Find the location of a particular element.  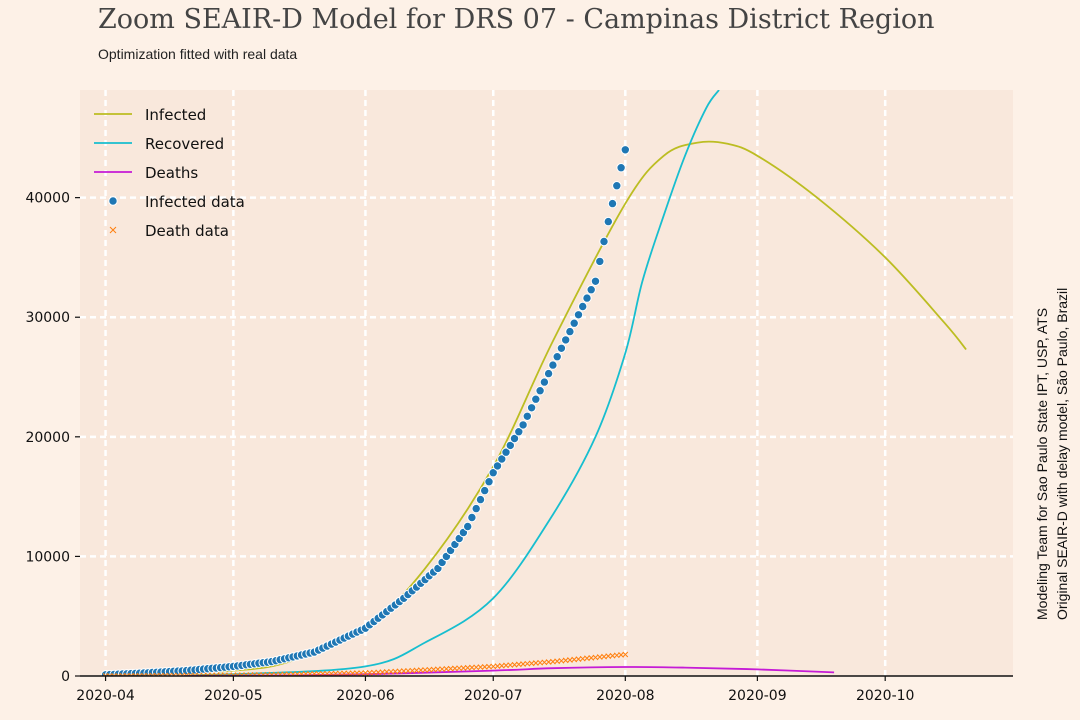

y-tick-label: 30000 is located at coordinates (47, 318).